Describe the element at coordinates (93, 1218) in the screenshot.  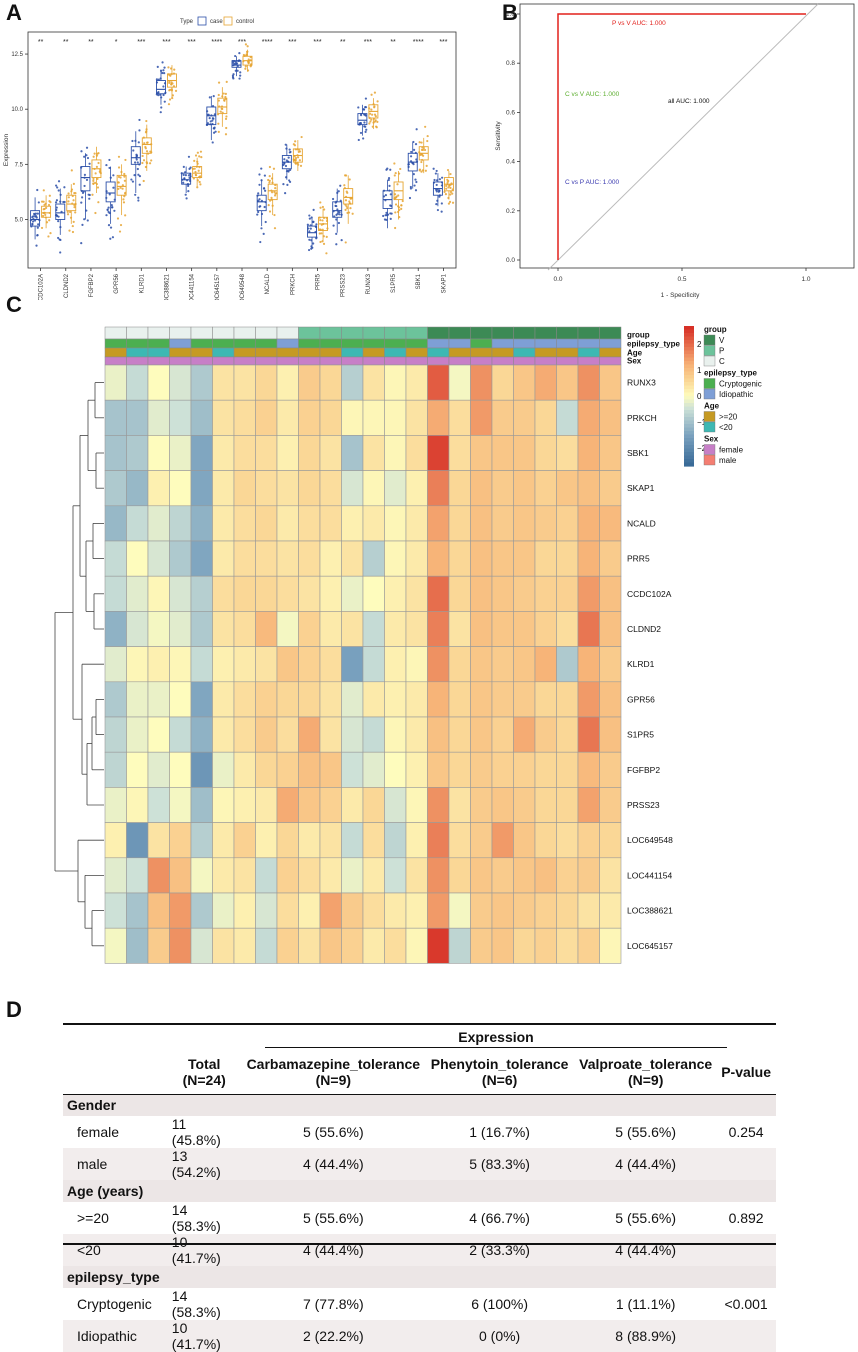
I see `table-cell: >=20` at that location.